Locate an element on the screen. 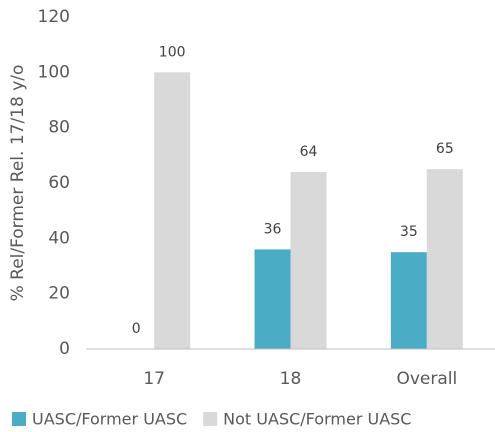  y-tick-label: 40 is located at coordinates (59, 238).